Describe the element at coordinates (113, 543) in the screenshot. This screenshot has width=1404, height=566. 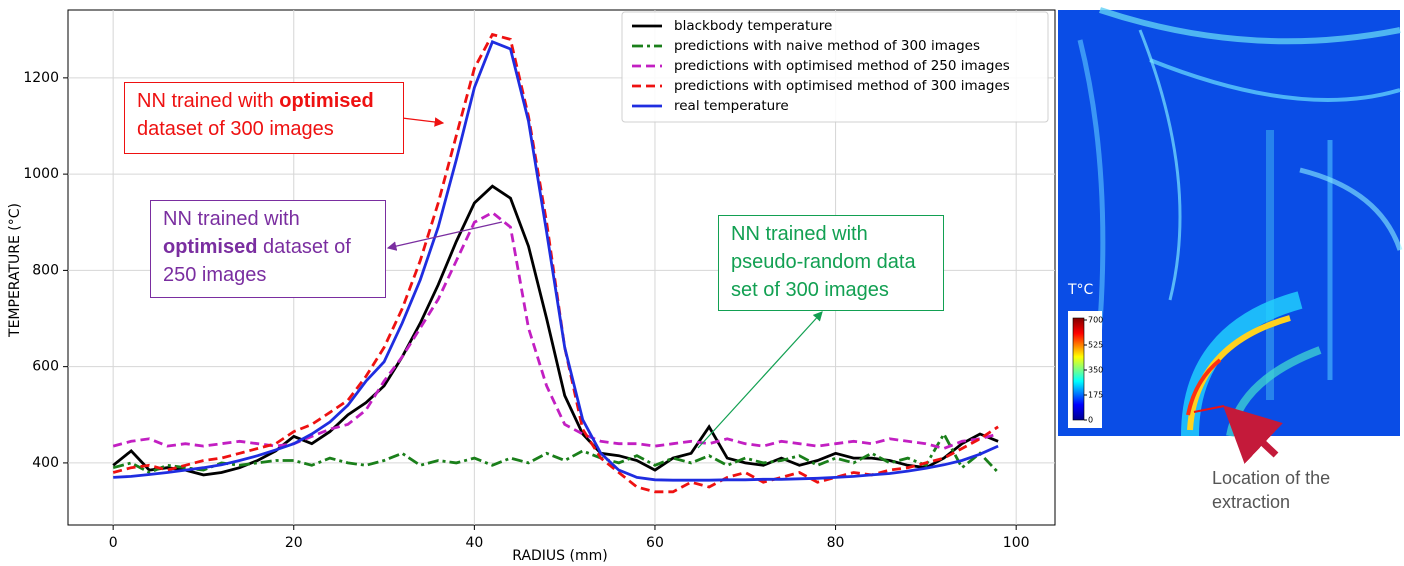
I see `x-tick-label: 0` at that location.